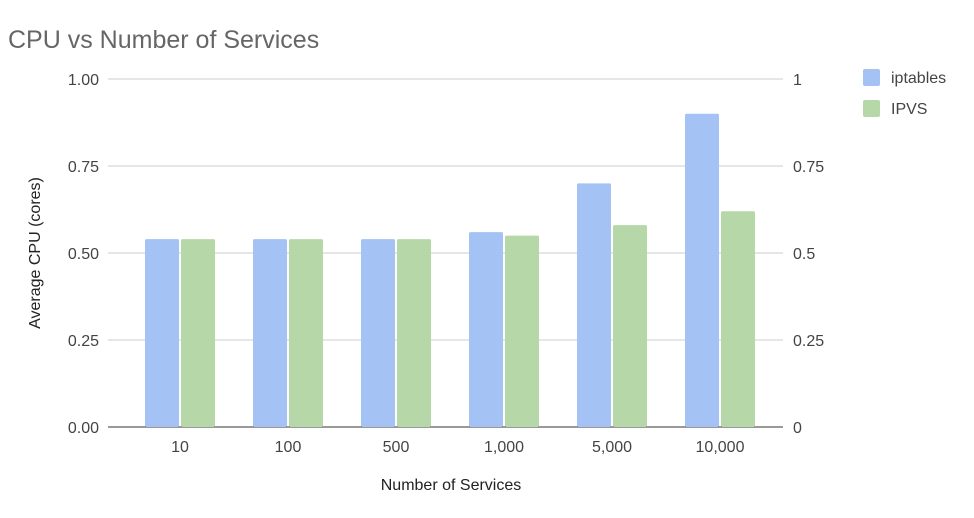 The height and width of the screenshot is (518, 974). Describe the element at coordinates (83, 254) in the screenshot. I see `left-y-tick-label: 0.50` at that location.